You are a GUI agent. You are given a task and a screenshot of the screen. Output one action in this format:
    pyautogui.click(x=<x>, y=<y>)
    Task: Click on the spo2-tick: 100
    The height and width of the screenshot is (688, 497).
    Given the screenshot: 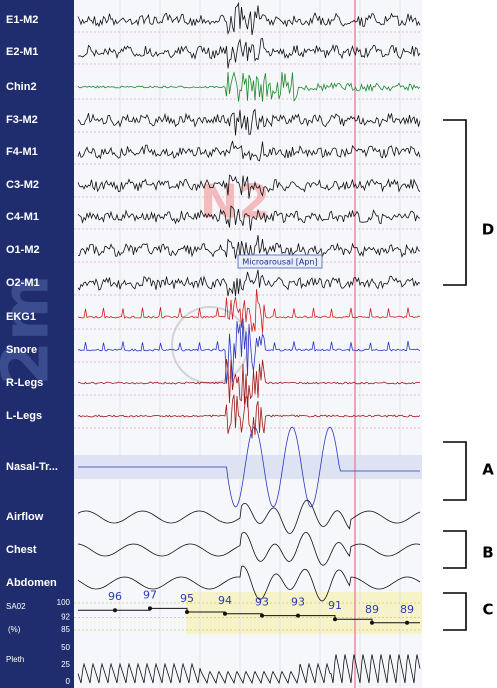 What is the action you would take?
    pyautogui.click(x=64, y=602)
    